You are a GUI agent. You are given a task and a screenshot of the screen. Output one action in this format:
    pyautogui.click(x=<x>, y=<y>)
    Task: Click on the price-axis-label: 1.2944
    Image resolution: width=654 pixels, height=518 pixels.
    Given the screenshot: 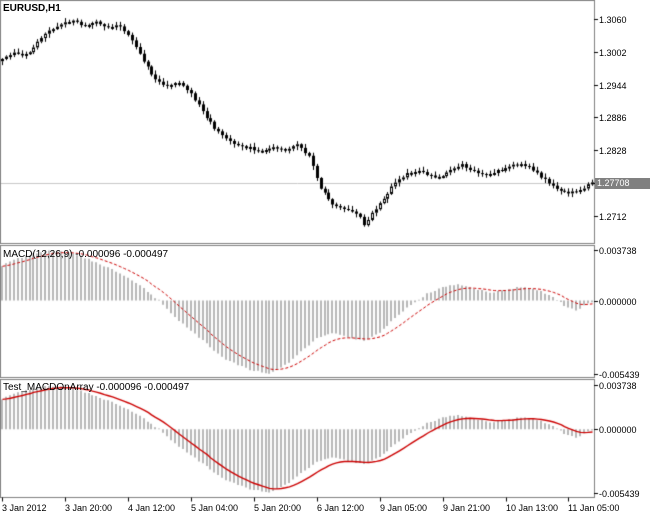 What is the action you would take?
    pyautogui.click(x=613, y=86)
    